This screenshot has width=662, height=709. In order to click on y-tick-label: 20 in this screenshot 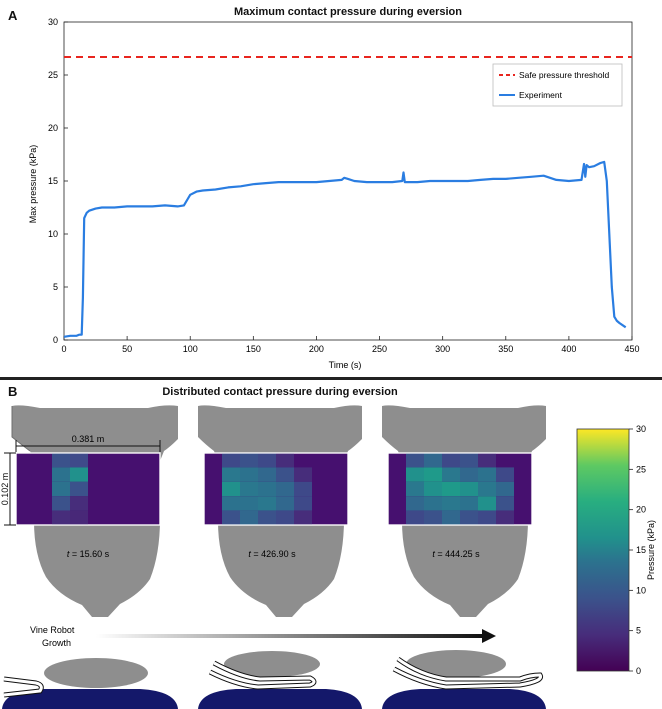, I will do `click(53, 128)`.